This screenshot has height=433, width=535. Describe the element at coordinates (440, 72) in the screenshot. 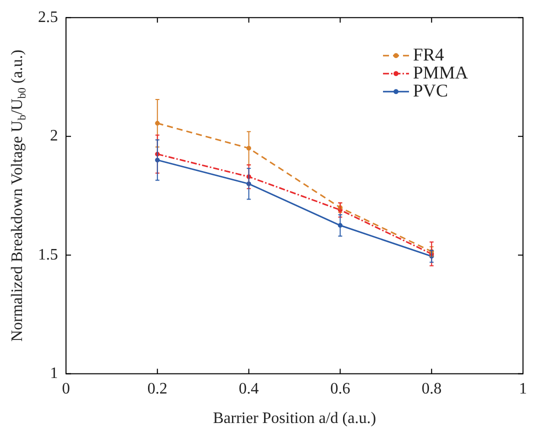

I see `legend-label: PMMA` at that location.